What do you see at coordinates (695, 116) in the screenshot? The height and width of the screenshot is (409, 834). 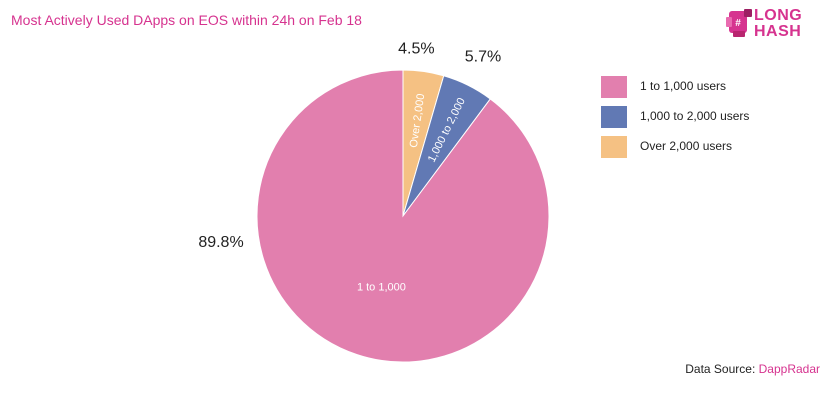 I see `legend-label: 1,000 to 2,000 users` at bounding box center [695, 116].